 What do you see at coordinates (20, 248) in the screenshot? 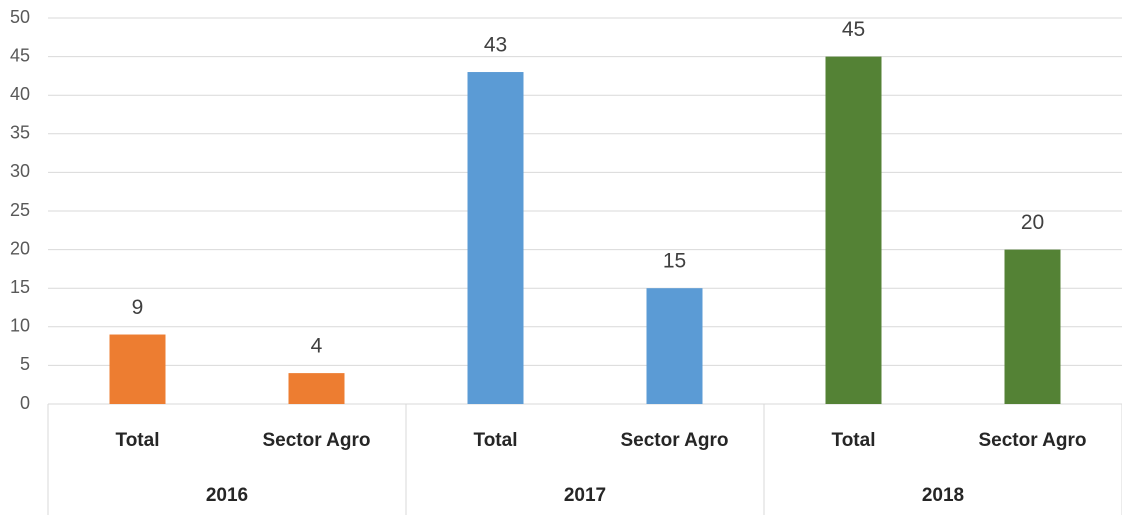
I see `y-tick-label: 20` at bounding box center [20, 248].